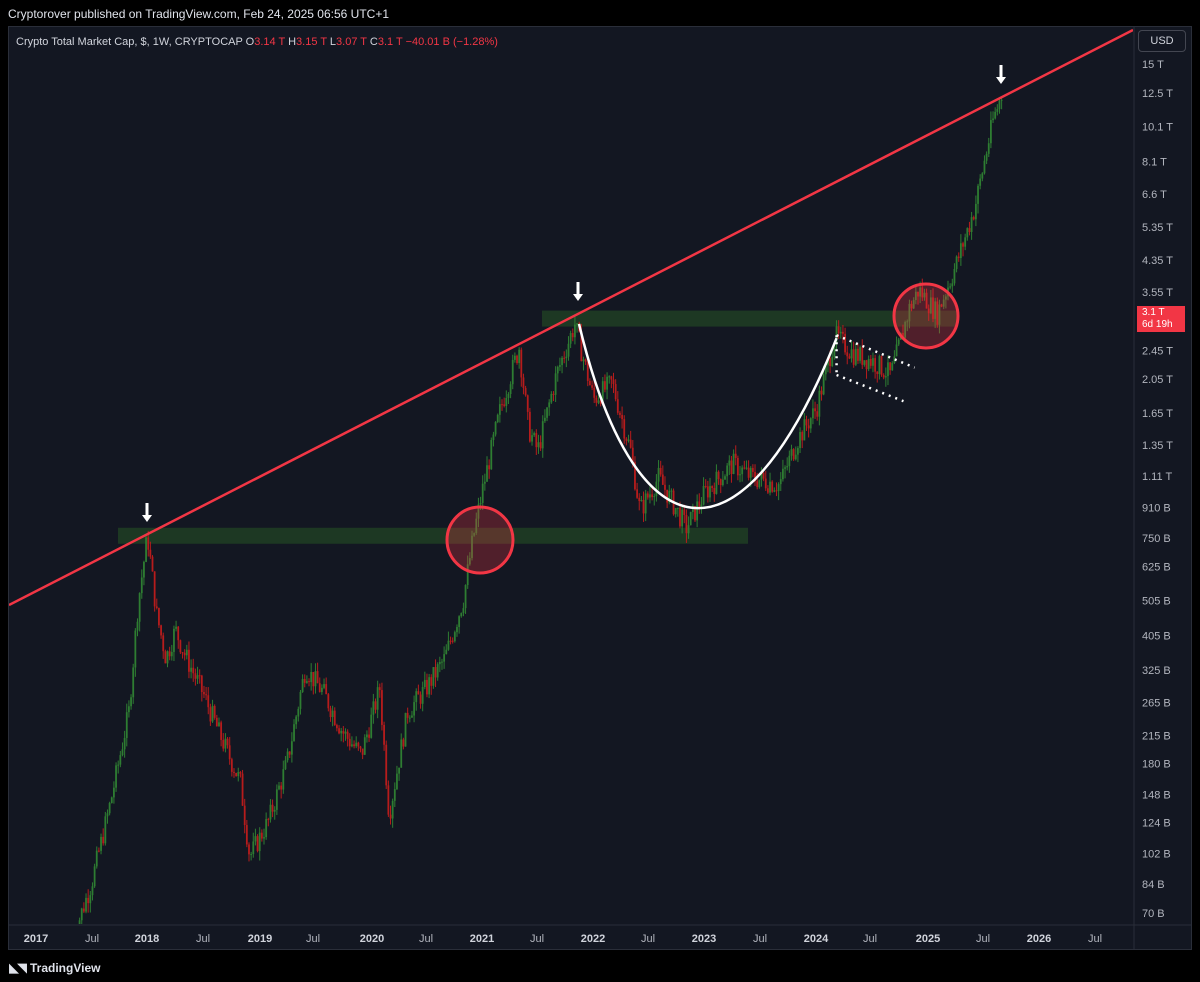 Image resolution: width=1200 pixels, height=982 pixels. Describe the element at coordinates (926, 316) in the screenshot. I see `breakout-circle-2024` at that location.